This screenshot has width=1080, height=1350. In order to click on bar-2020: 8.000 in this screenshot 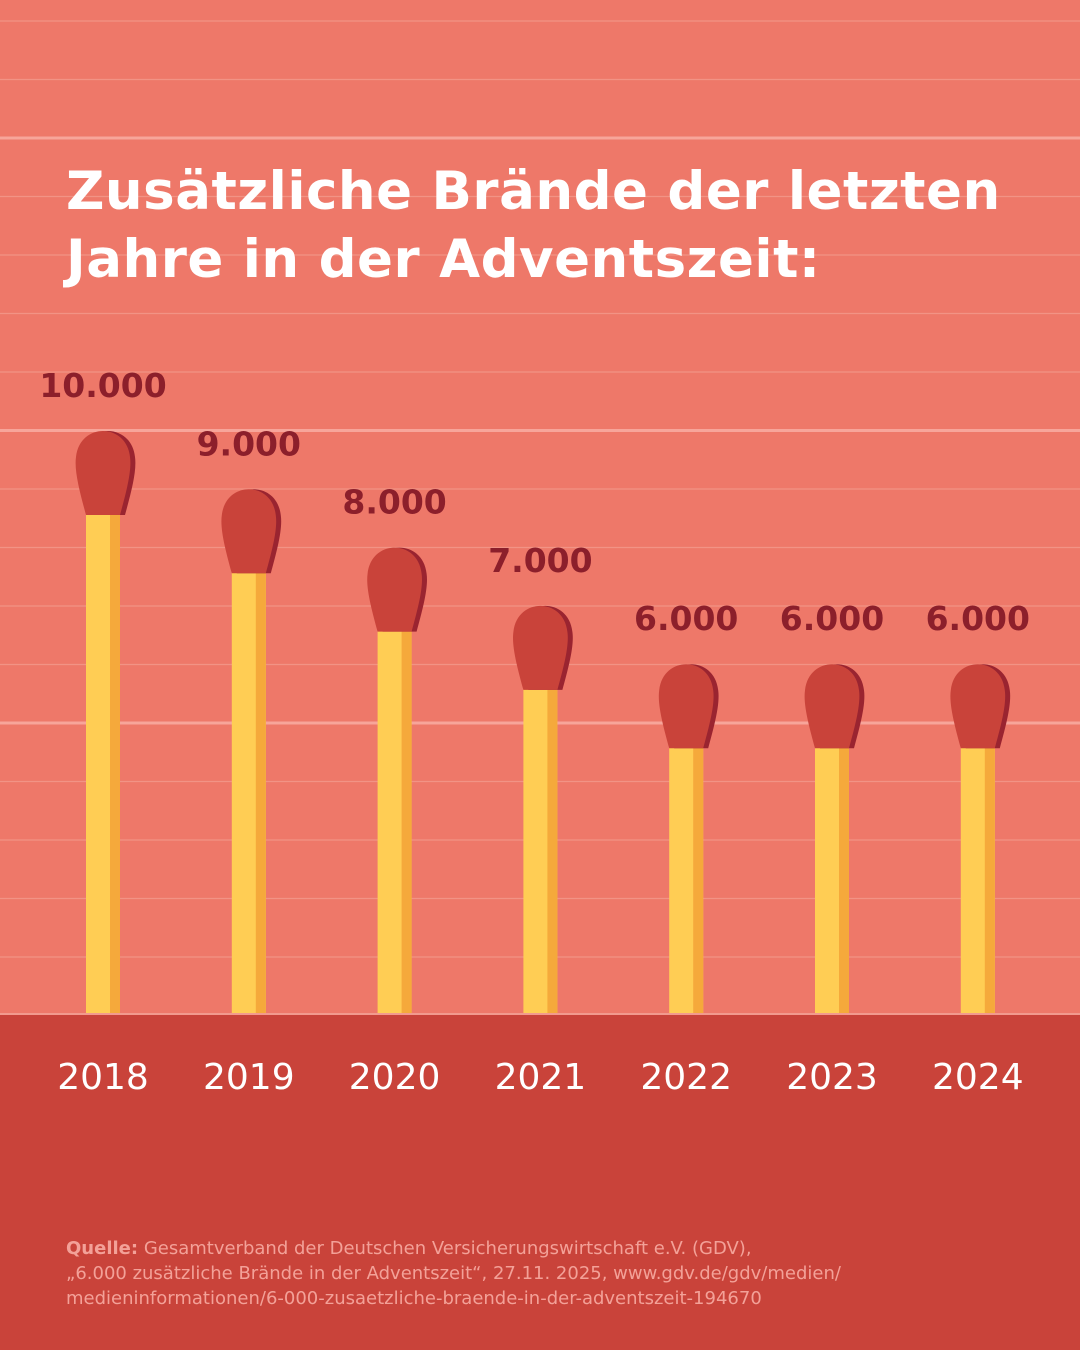, I will do `click(394, 748)`.